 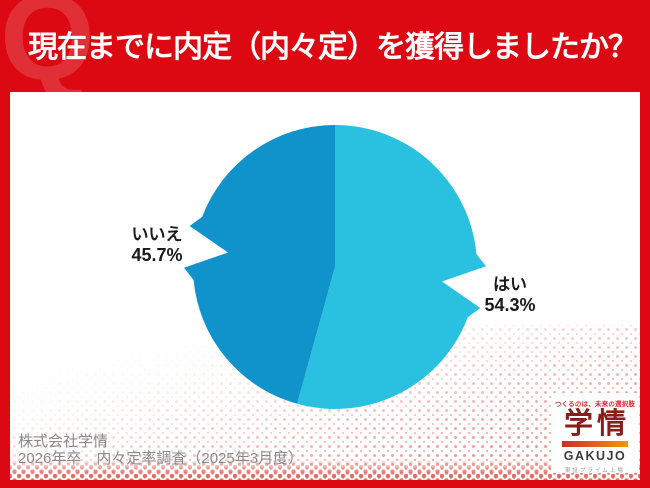 I want to click on pie-label-no-value: 45.7%, so click(x=157, y=255).